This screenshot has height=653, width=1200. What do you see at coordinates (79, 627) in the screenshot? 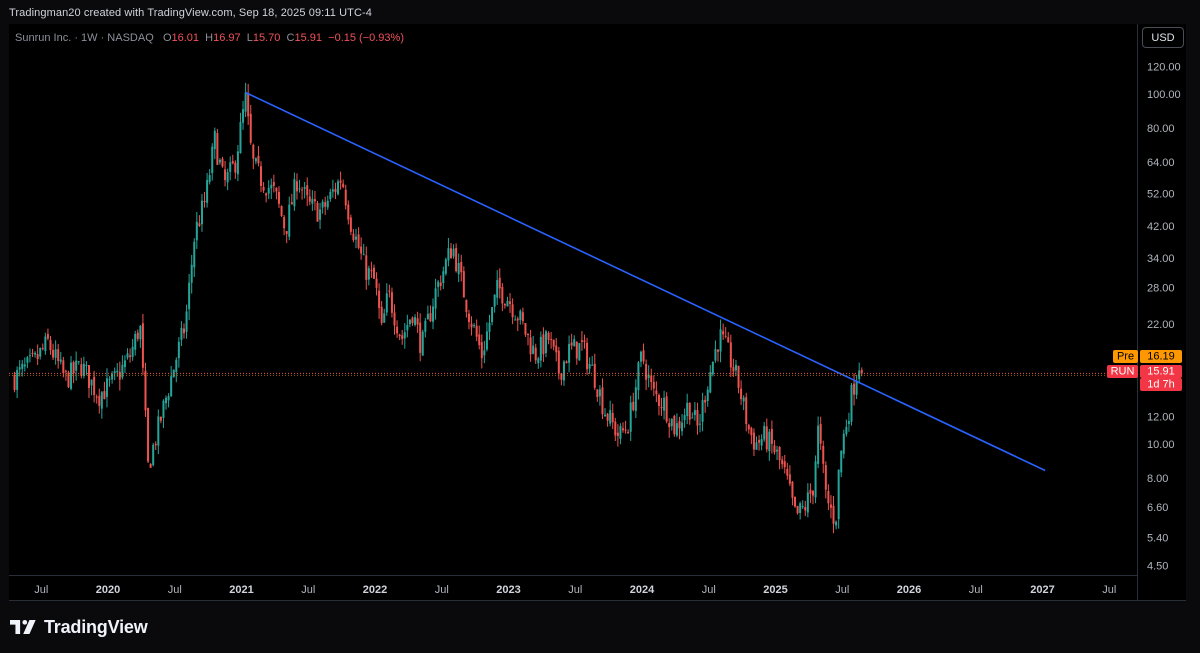
I see `tradingview-brand: TradingView` at bounding box center [79, 627].